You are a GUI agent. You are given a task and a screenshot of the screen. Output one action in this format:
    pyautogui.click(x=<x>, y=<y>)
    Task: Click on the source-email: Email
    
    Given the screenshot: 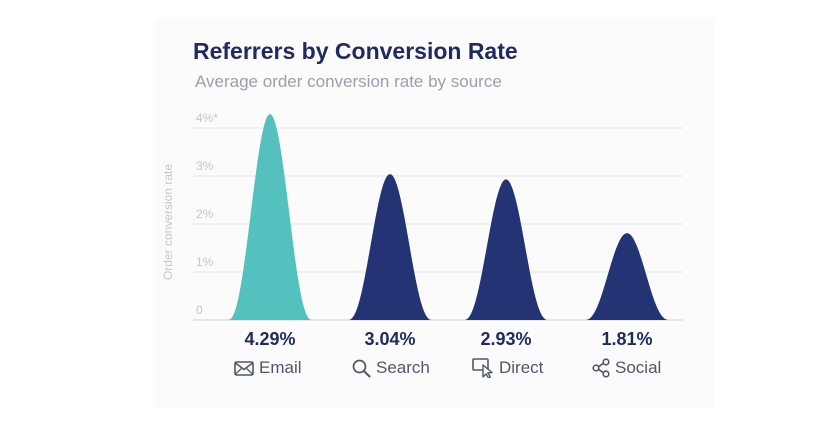 What is the action you would take?
    pyautogui.click(x=268, y=368)
    